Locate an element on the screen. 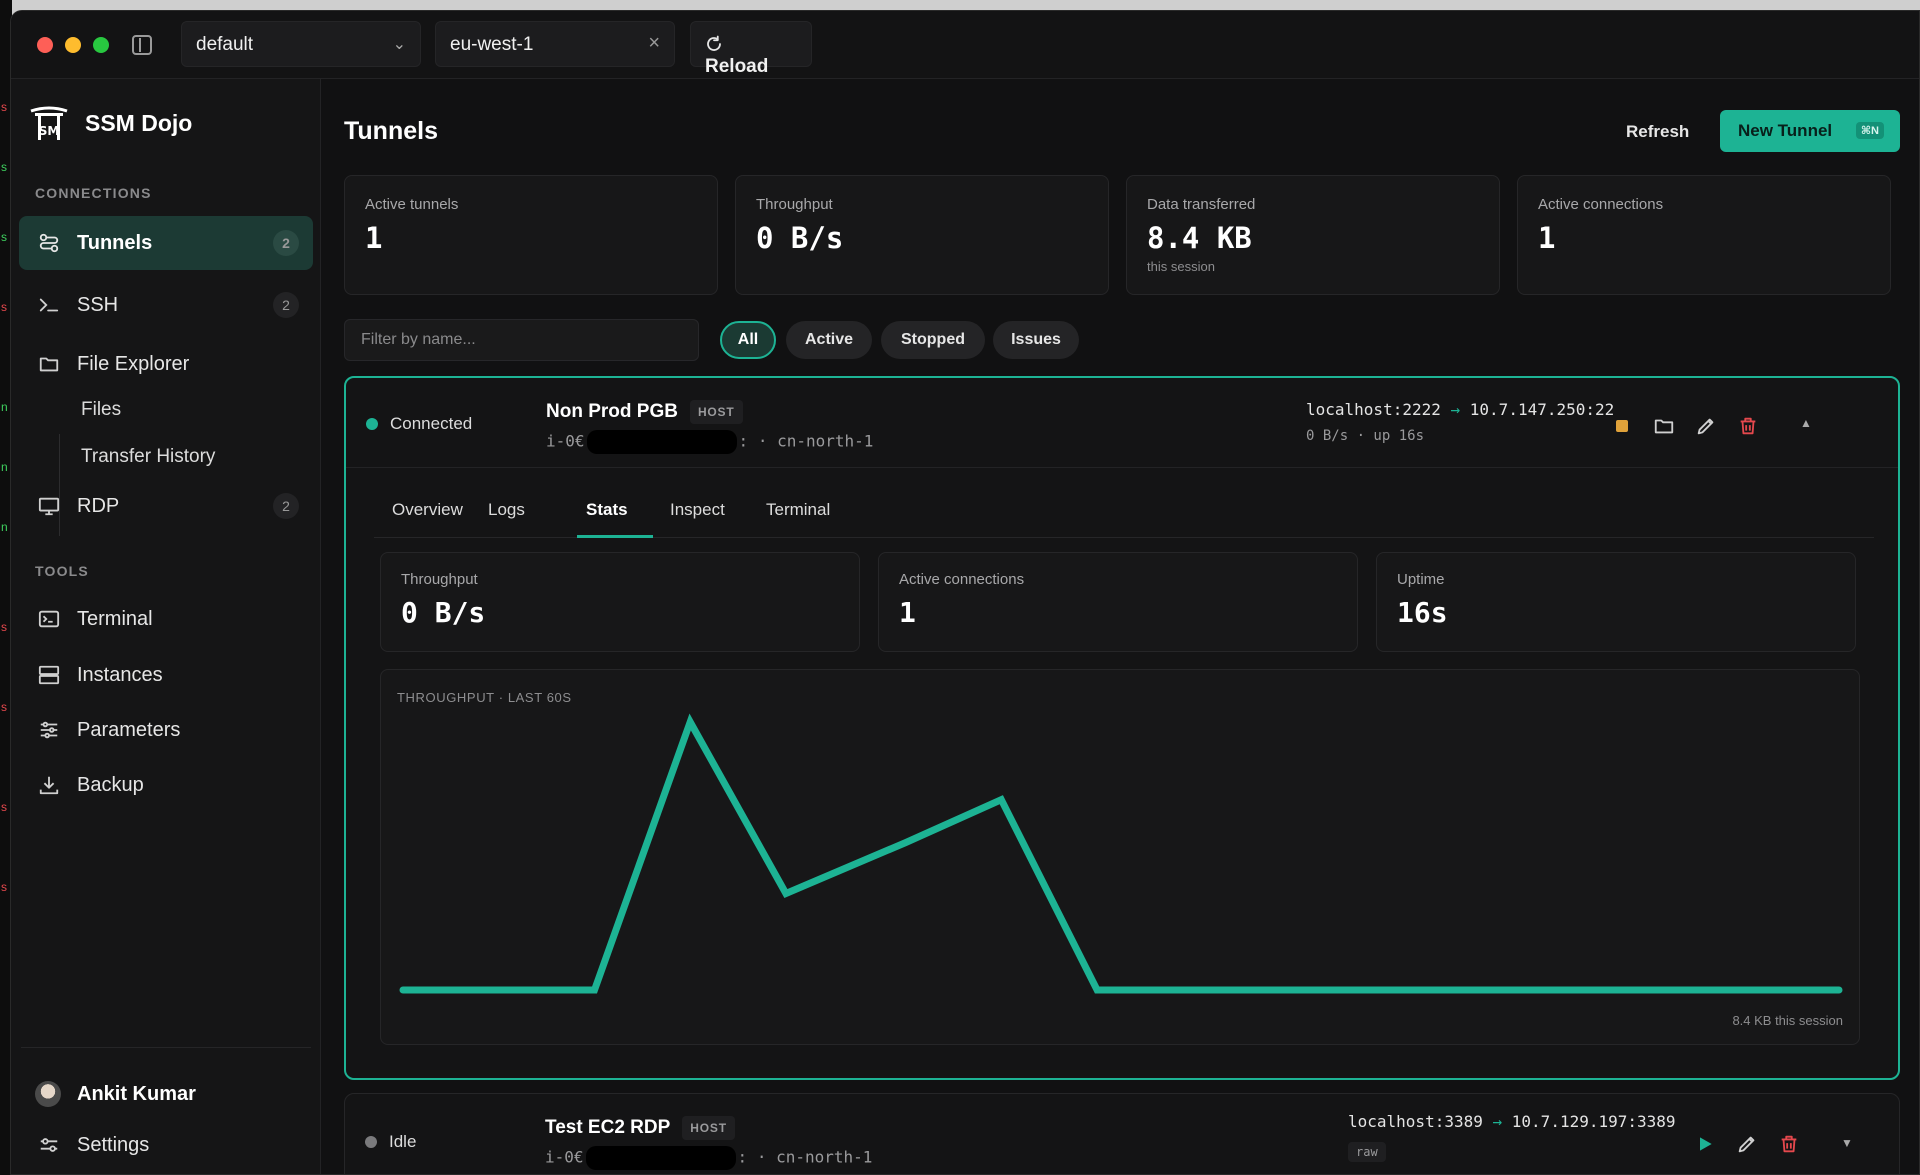  tab-stats: Stats is located at coordinates (607, 509).